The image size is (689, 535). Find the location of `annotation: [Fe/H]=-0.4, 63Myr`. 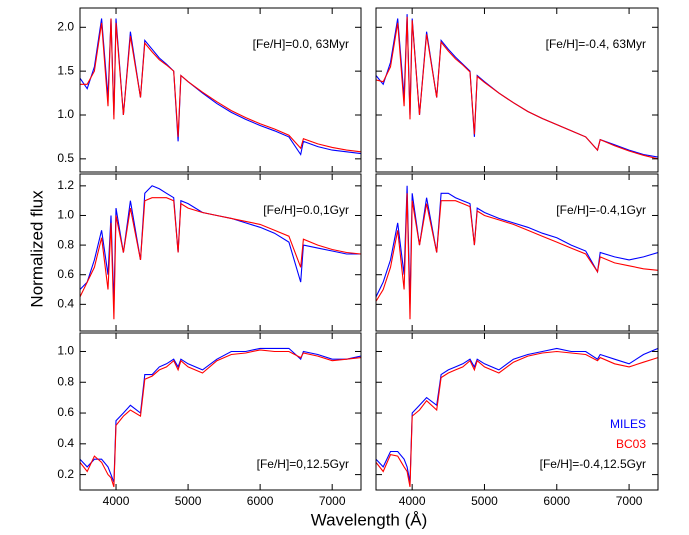

annotation: [Fe/H]=-0.4, 63Myr is located at coordinates (596, 44).